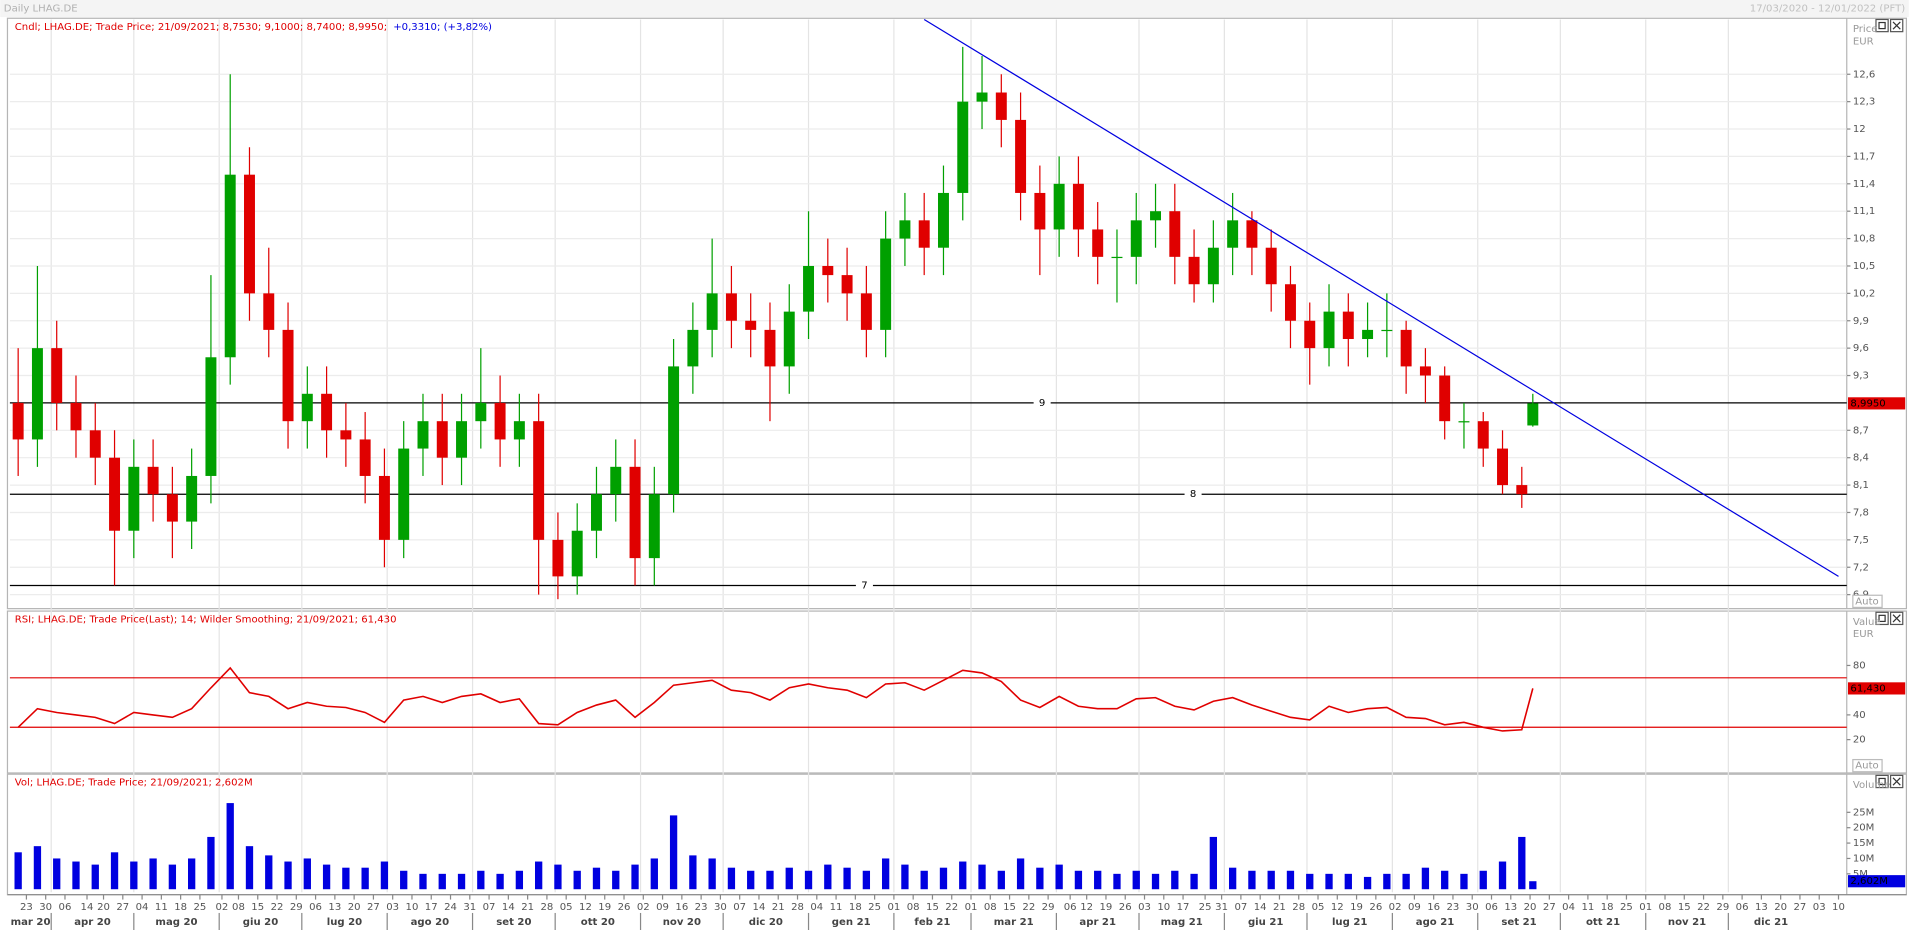 The height and width of the screenshot is (930, 1909). I want to click on x-tick-label: 17, so click(431, 907).